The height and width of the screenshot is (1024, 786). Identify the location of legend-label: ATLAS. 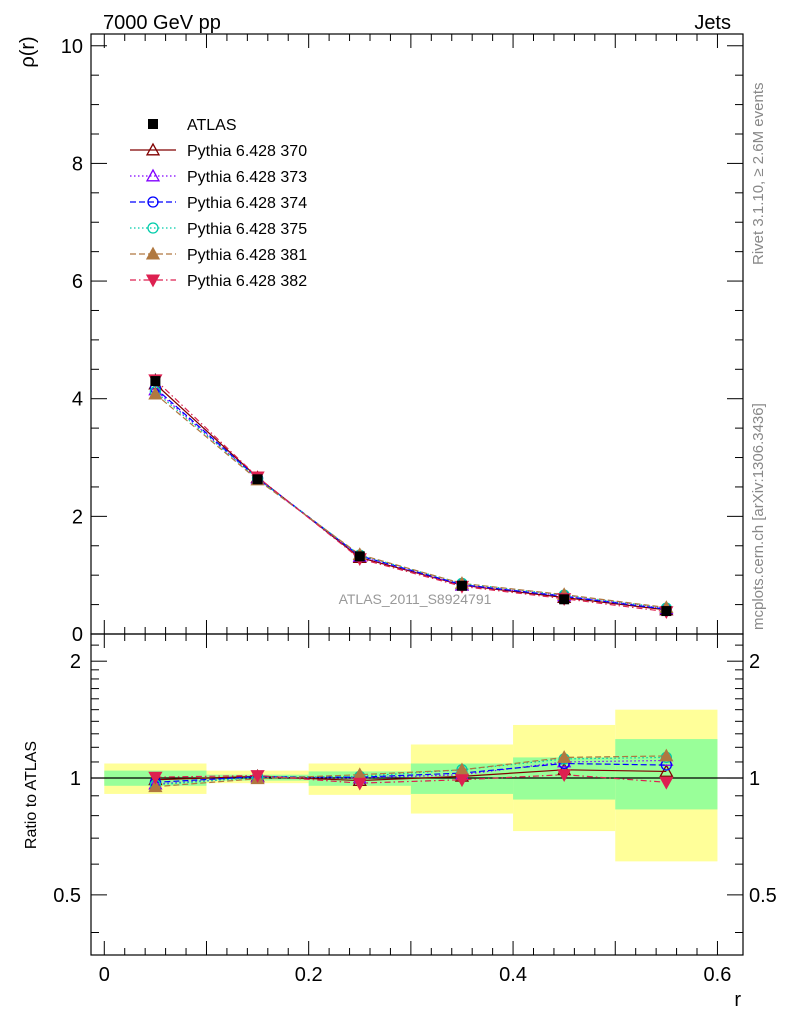
(212, 125).